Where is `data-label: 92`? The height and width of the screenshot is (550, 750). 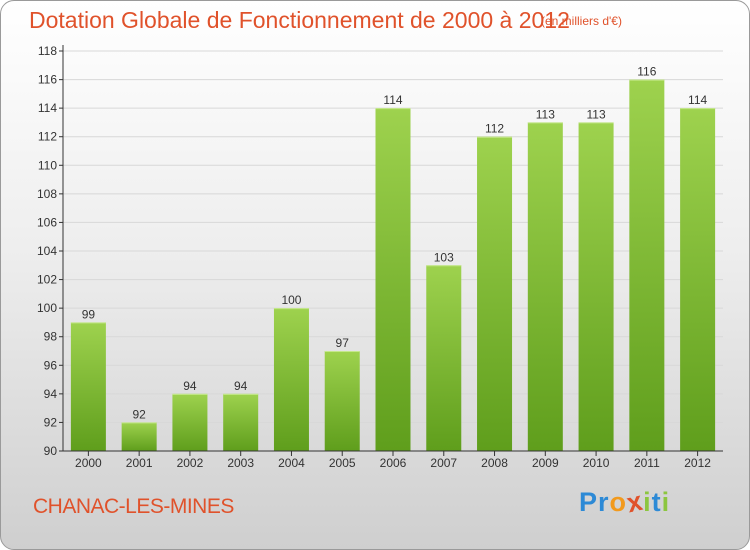 data-label: 92 is located at coordinates (139, 414).